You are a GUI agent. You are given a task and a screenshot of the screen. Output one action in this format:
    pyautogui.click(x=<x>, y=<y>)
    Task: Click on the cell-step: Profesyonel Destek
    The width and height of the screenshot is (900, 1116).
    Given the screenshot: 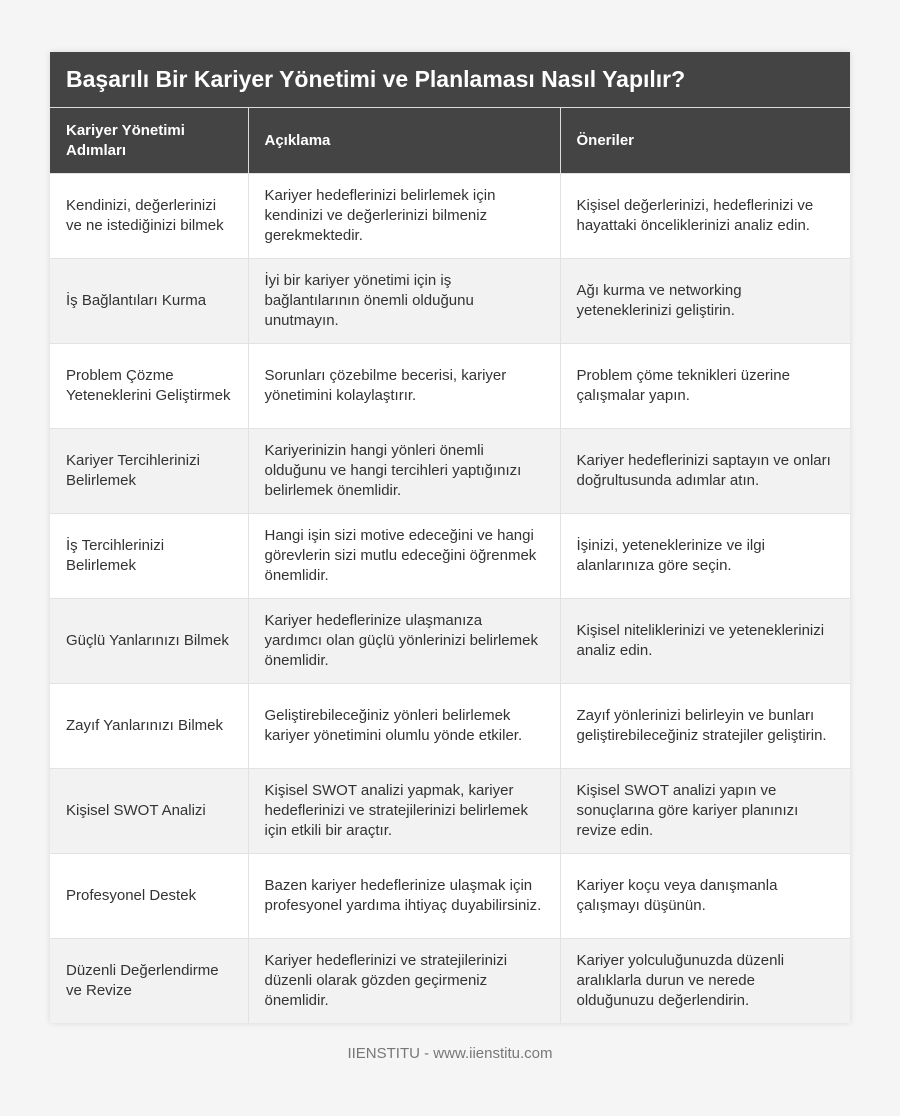 What is the action you would take?
    pyautogui.click(x=149, y=896)
    